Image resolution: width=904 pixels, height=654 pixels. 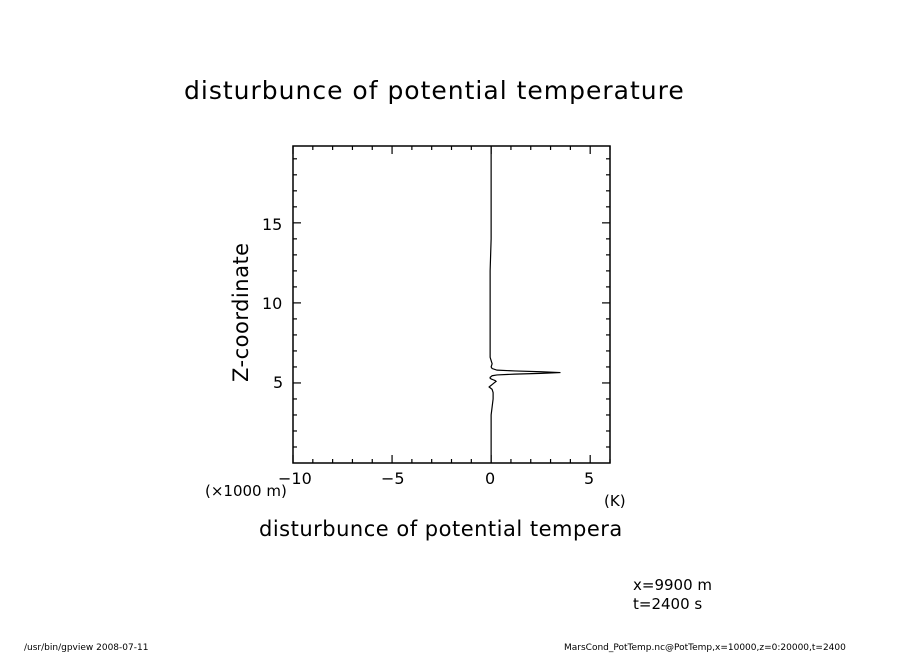 I want to click on y-tick-label-10: 10, so click(x=272, y=303).